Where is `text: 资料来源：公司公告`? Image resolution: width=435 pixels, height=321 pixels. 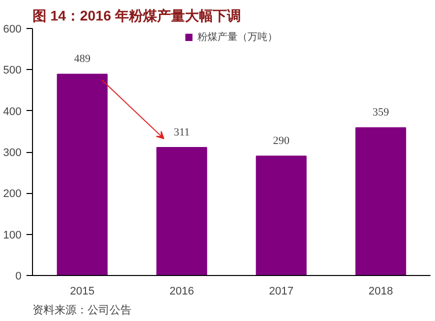
text: 资料来源：公司公告 is located at coordinates (82, 310).